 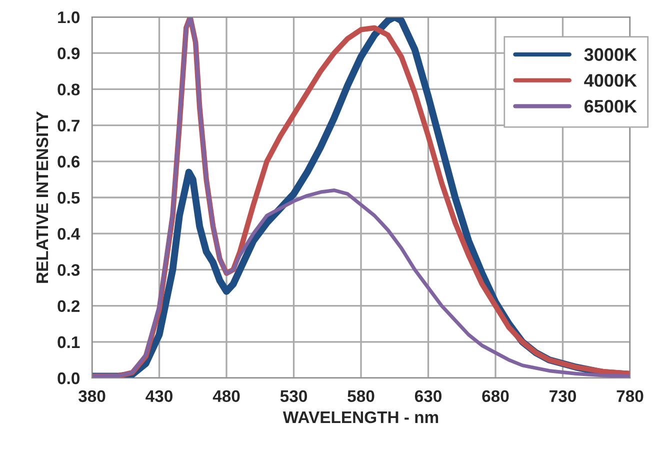 I want to click on legend-label: 4000K, so click(x=610, y=80).